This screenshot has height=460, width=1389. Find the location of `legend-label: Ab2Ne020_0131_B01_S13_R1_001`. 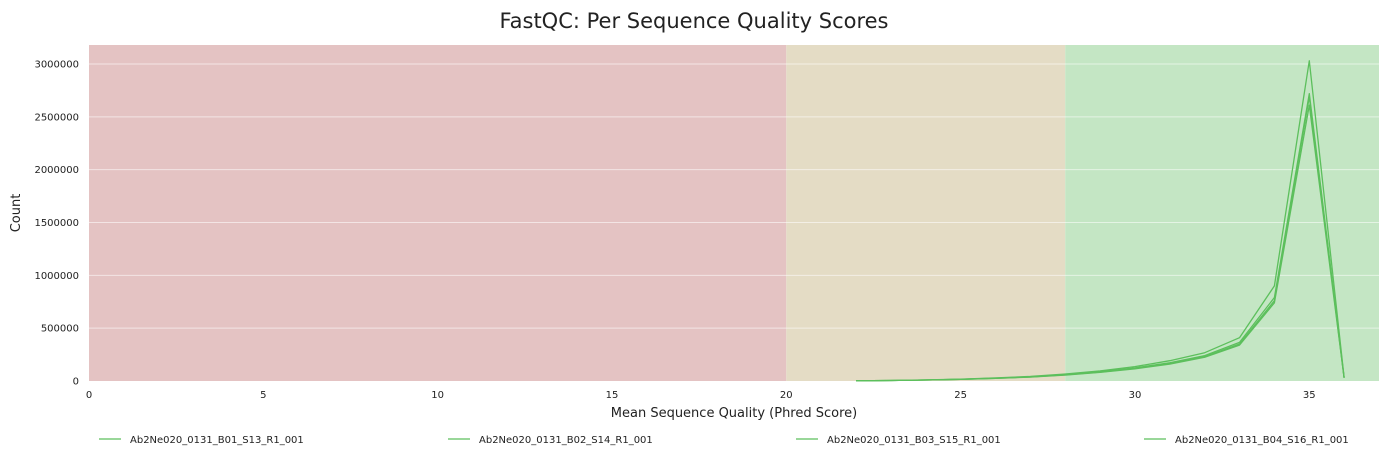

legend-label: Ab2Ne020_0131_B01_S13_R1_001 is located at coordinates (217, 440).